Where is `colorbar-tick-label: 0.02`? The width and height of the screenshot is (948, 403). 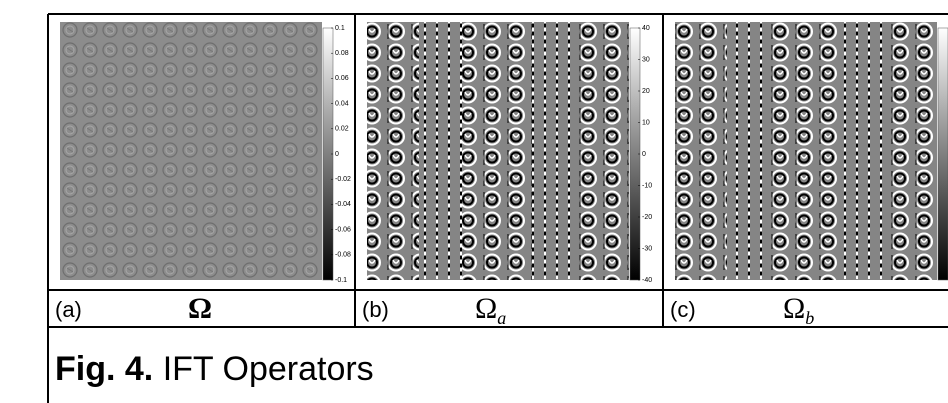 colorbar-tick-label: 0.02 is located at coordinates (342, 129).